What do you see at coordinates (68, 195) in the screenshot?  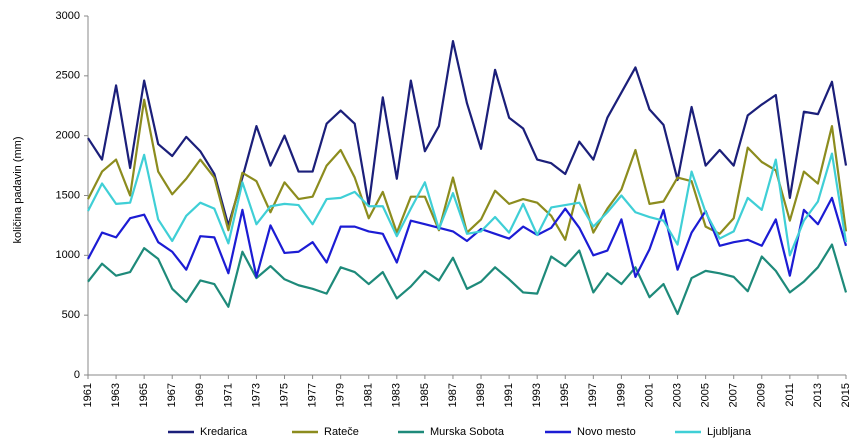 I see `y-tick-label: 1500` at bounding box center [68, 195].